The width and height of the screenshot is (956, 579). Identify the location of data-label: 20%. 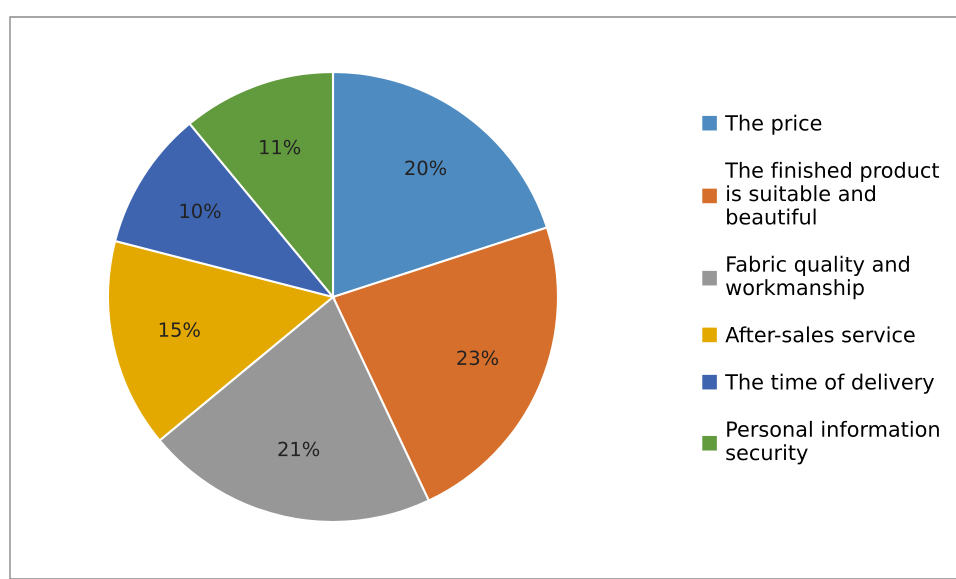
(425, 168).